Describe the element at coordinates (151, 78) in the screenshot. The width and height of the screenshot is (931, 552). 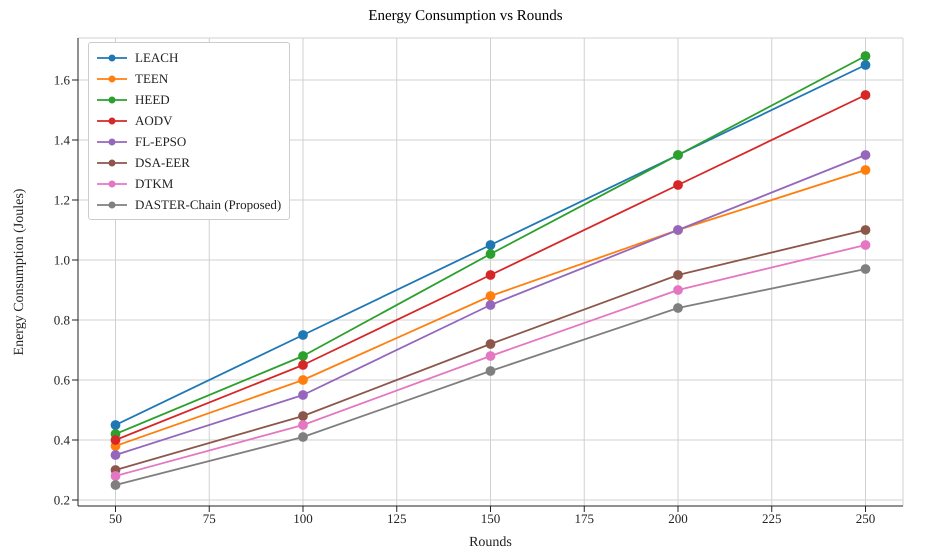
I see `legend-label: TEEN` at that location.